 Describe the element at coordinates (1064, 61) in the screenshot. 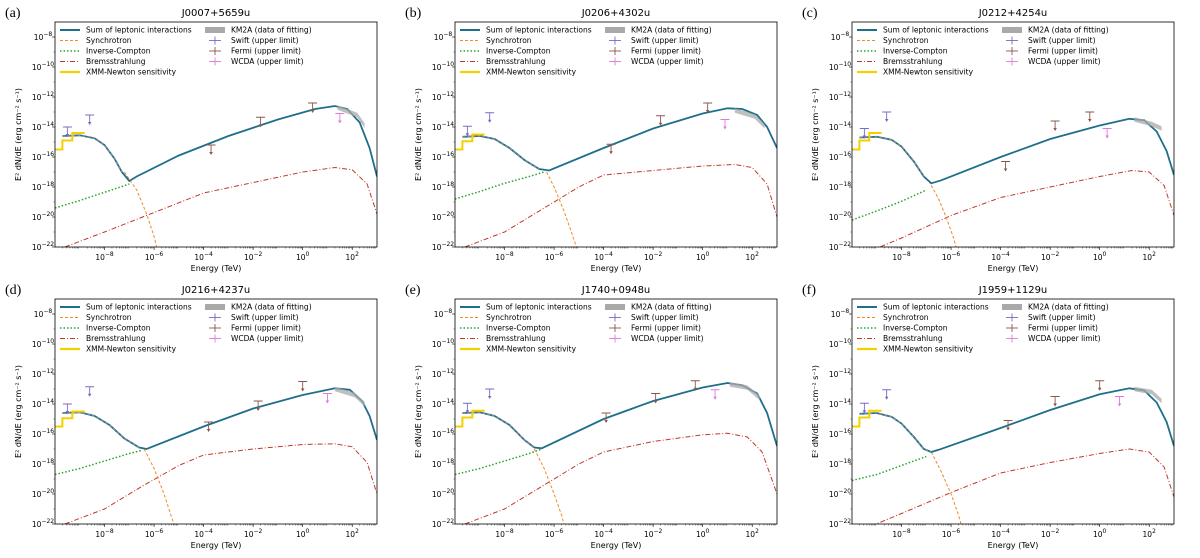

I see `legend-entry: WCDA (upper limit)` at that location.